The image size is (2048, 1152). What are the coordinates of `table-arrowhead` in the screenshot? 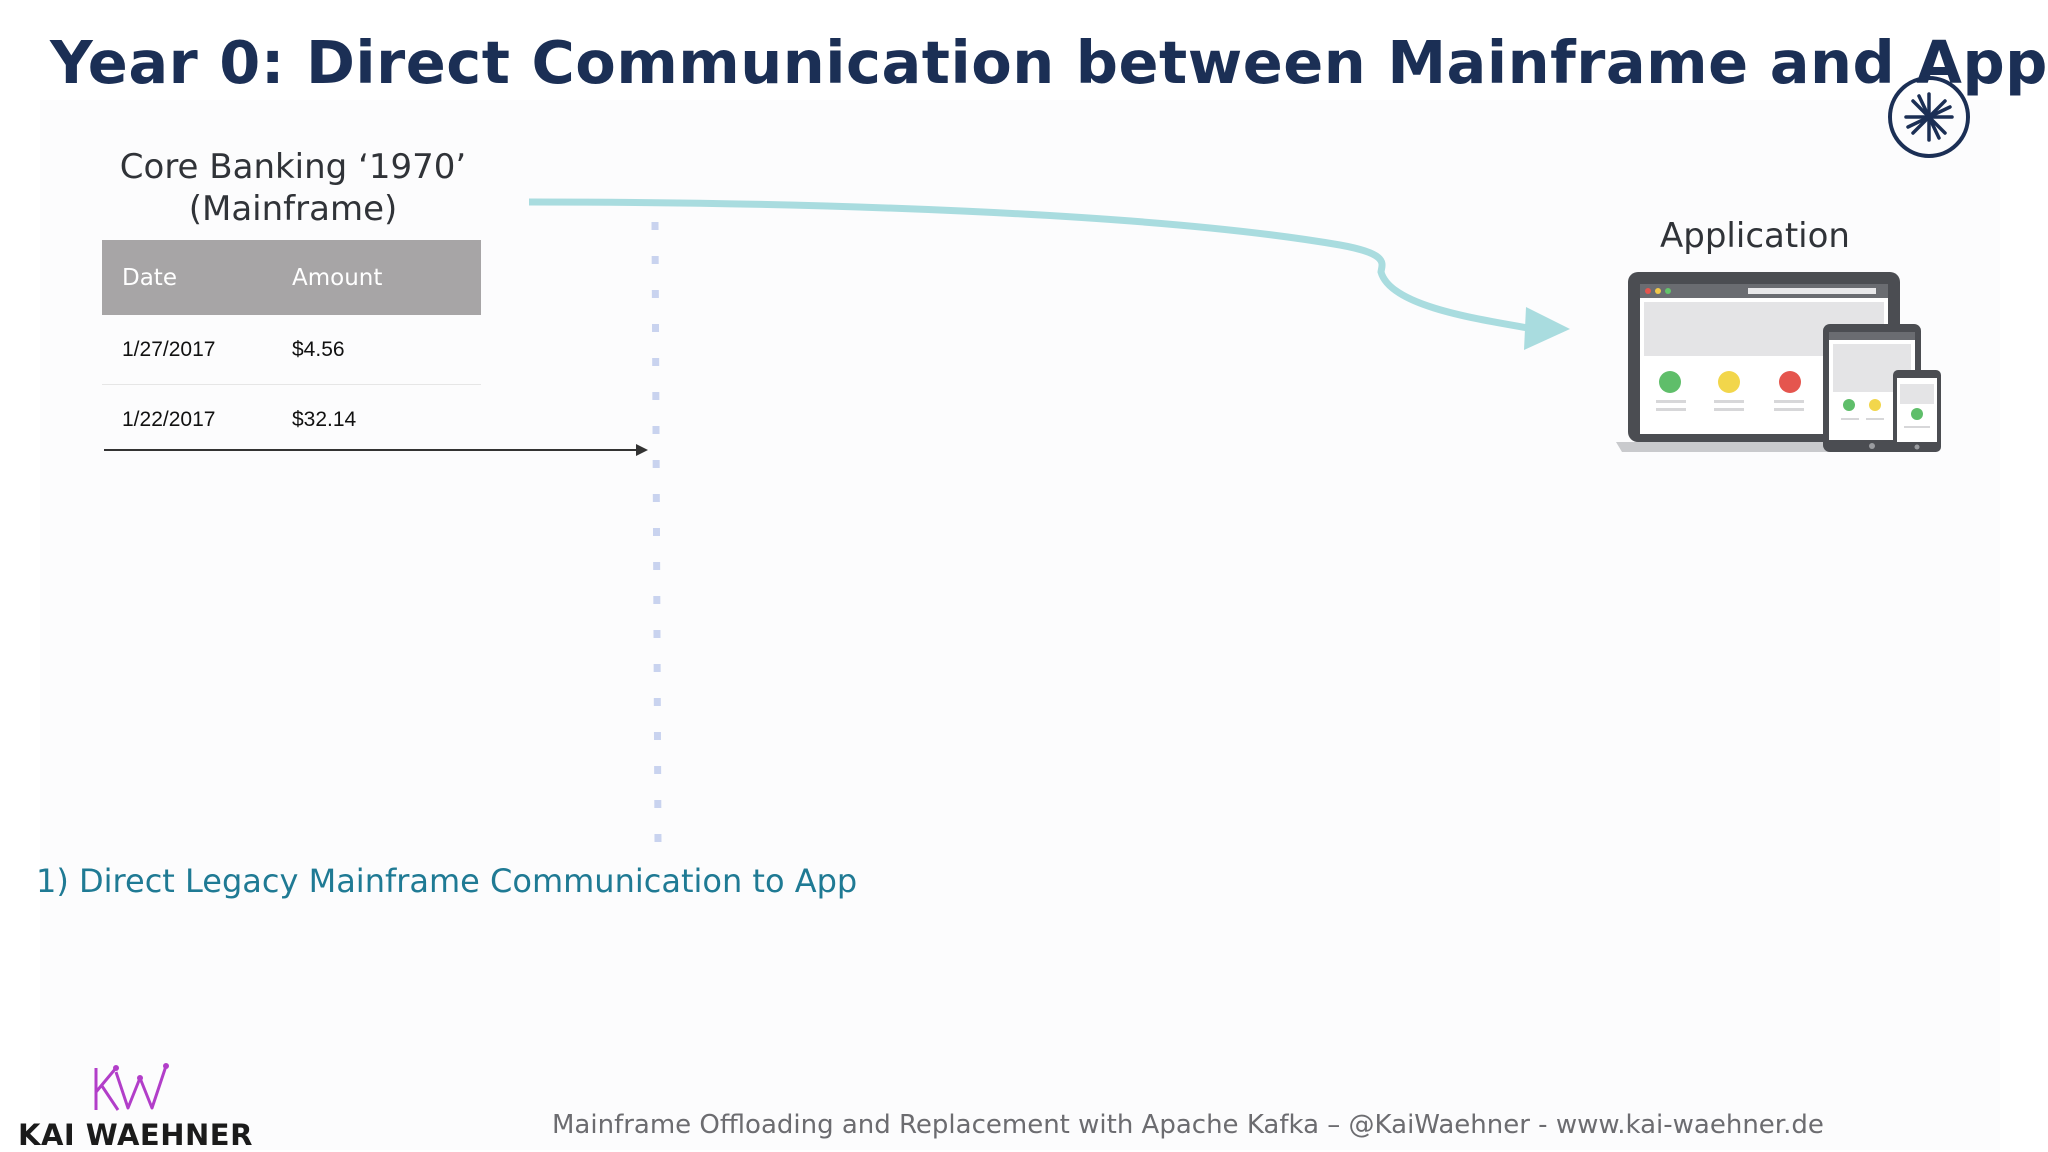 It's located at (642, 450).